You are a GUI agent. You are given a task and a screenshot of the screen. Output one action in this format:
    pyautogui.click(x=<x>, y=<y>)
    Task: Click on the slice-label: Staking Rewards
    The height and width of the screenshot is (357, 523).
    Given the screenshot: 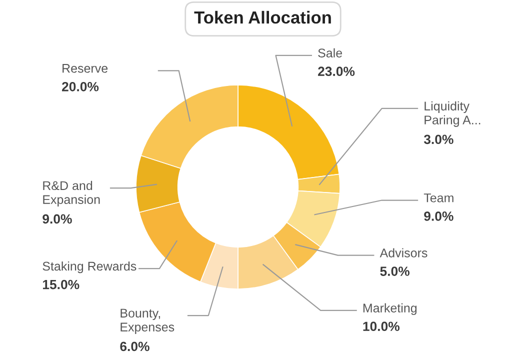 What is the action you would take?
    pyautogui.click(x=89, y=267)
    